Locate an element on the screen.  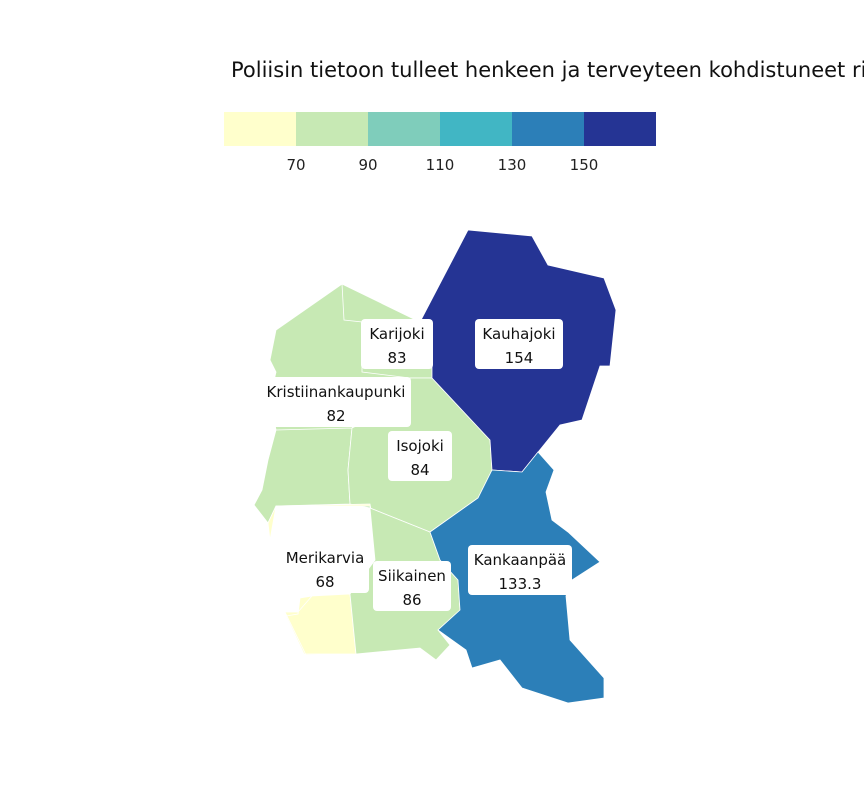
region-value: 86 is located at coordinates (411, 600).